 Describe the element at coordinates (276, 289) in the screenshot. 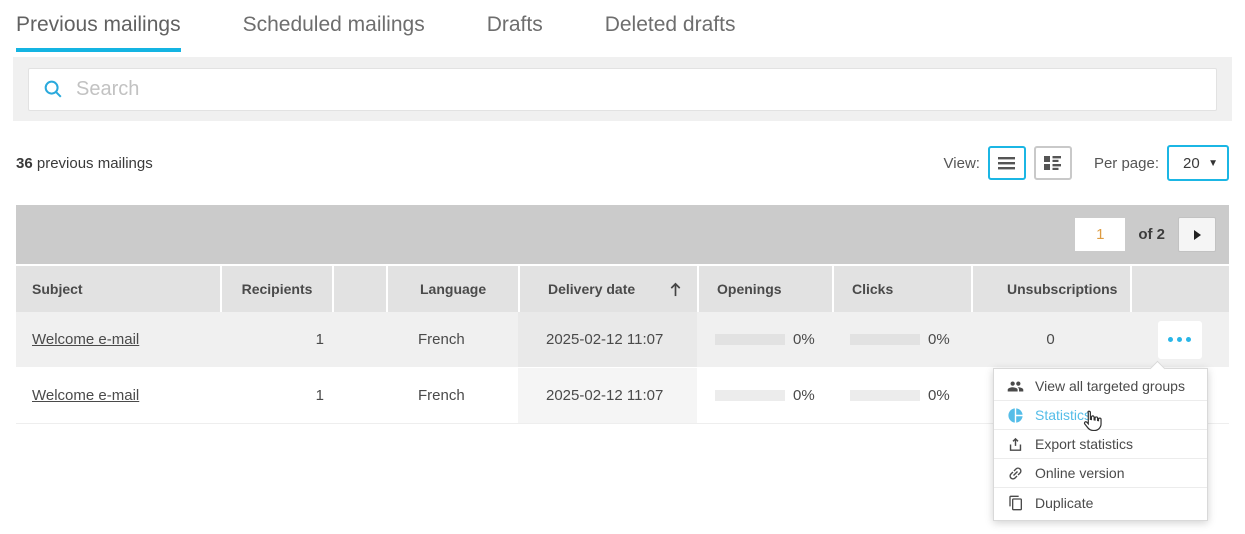

I see `column-header-recipients: Recipients` at that location.